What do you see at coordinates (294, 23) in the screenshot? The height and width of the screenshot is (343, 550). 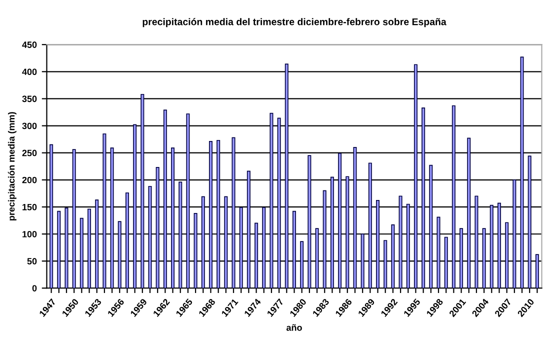 I see `chart-title: precipitación media del trimestre diciembre-febrero sobre España` at bounding box center [294, 23].